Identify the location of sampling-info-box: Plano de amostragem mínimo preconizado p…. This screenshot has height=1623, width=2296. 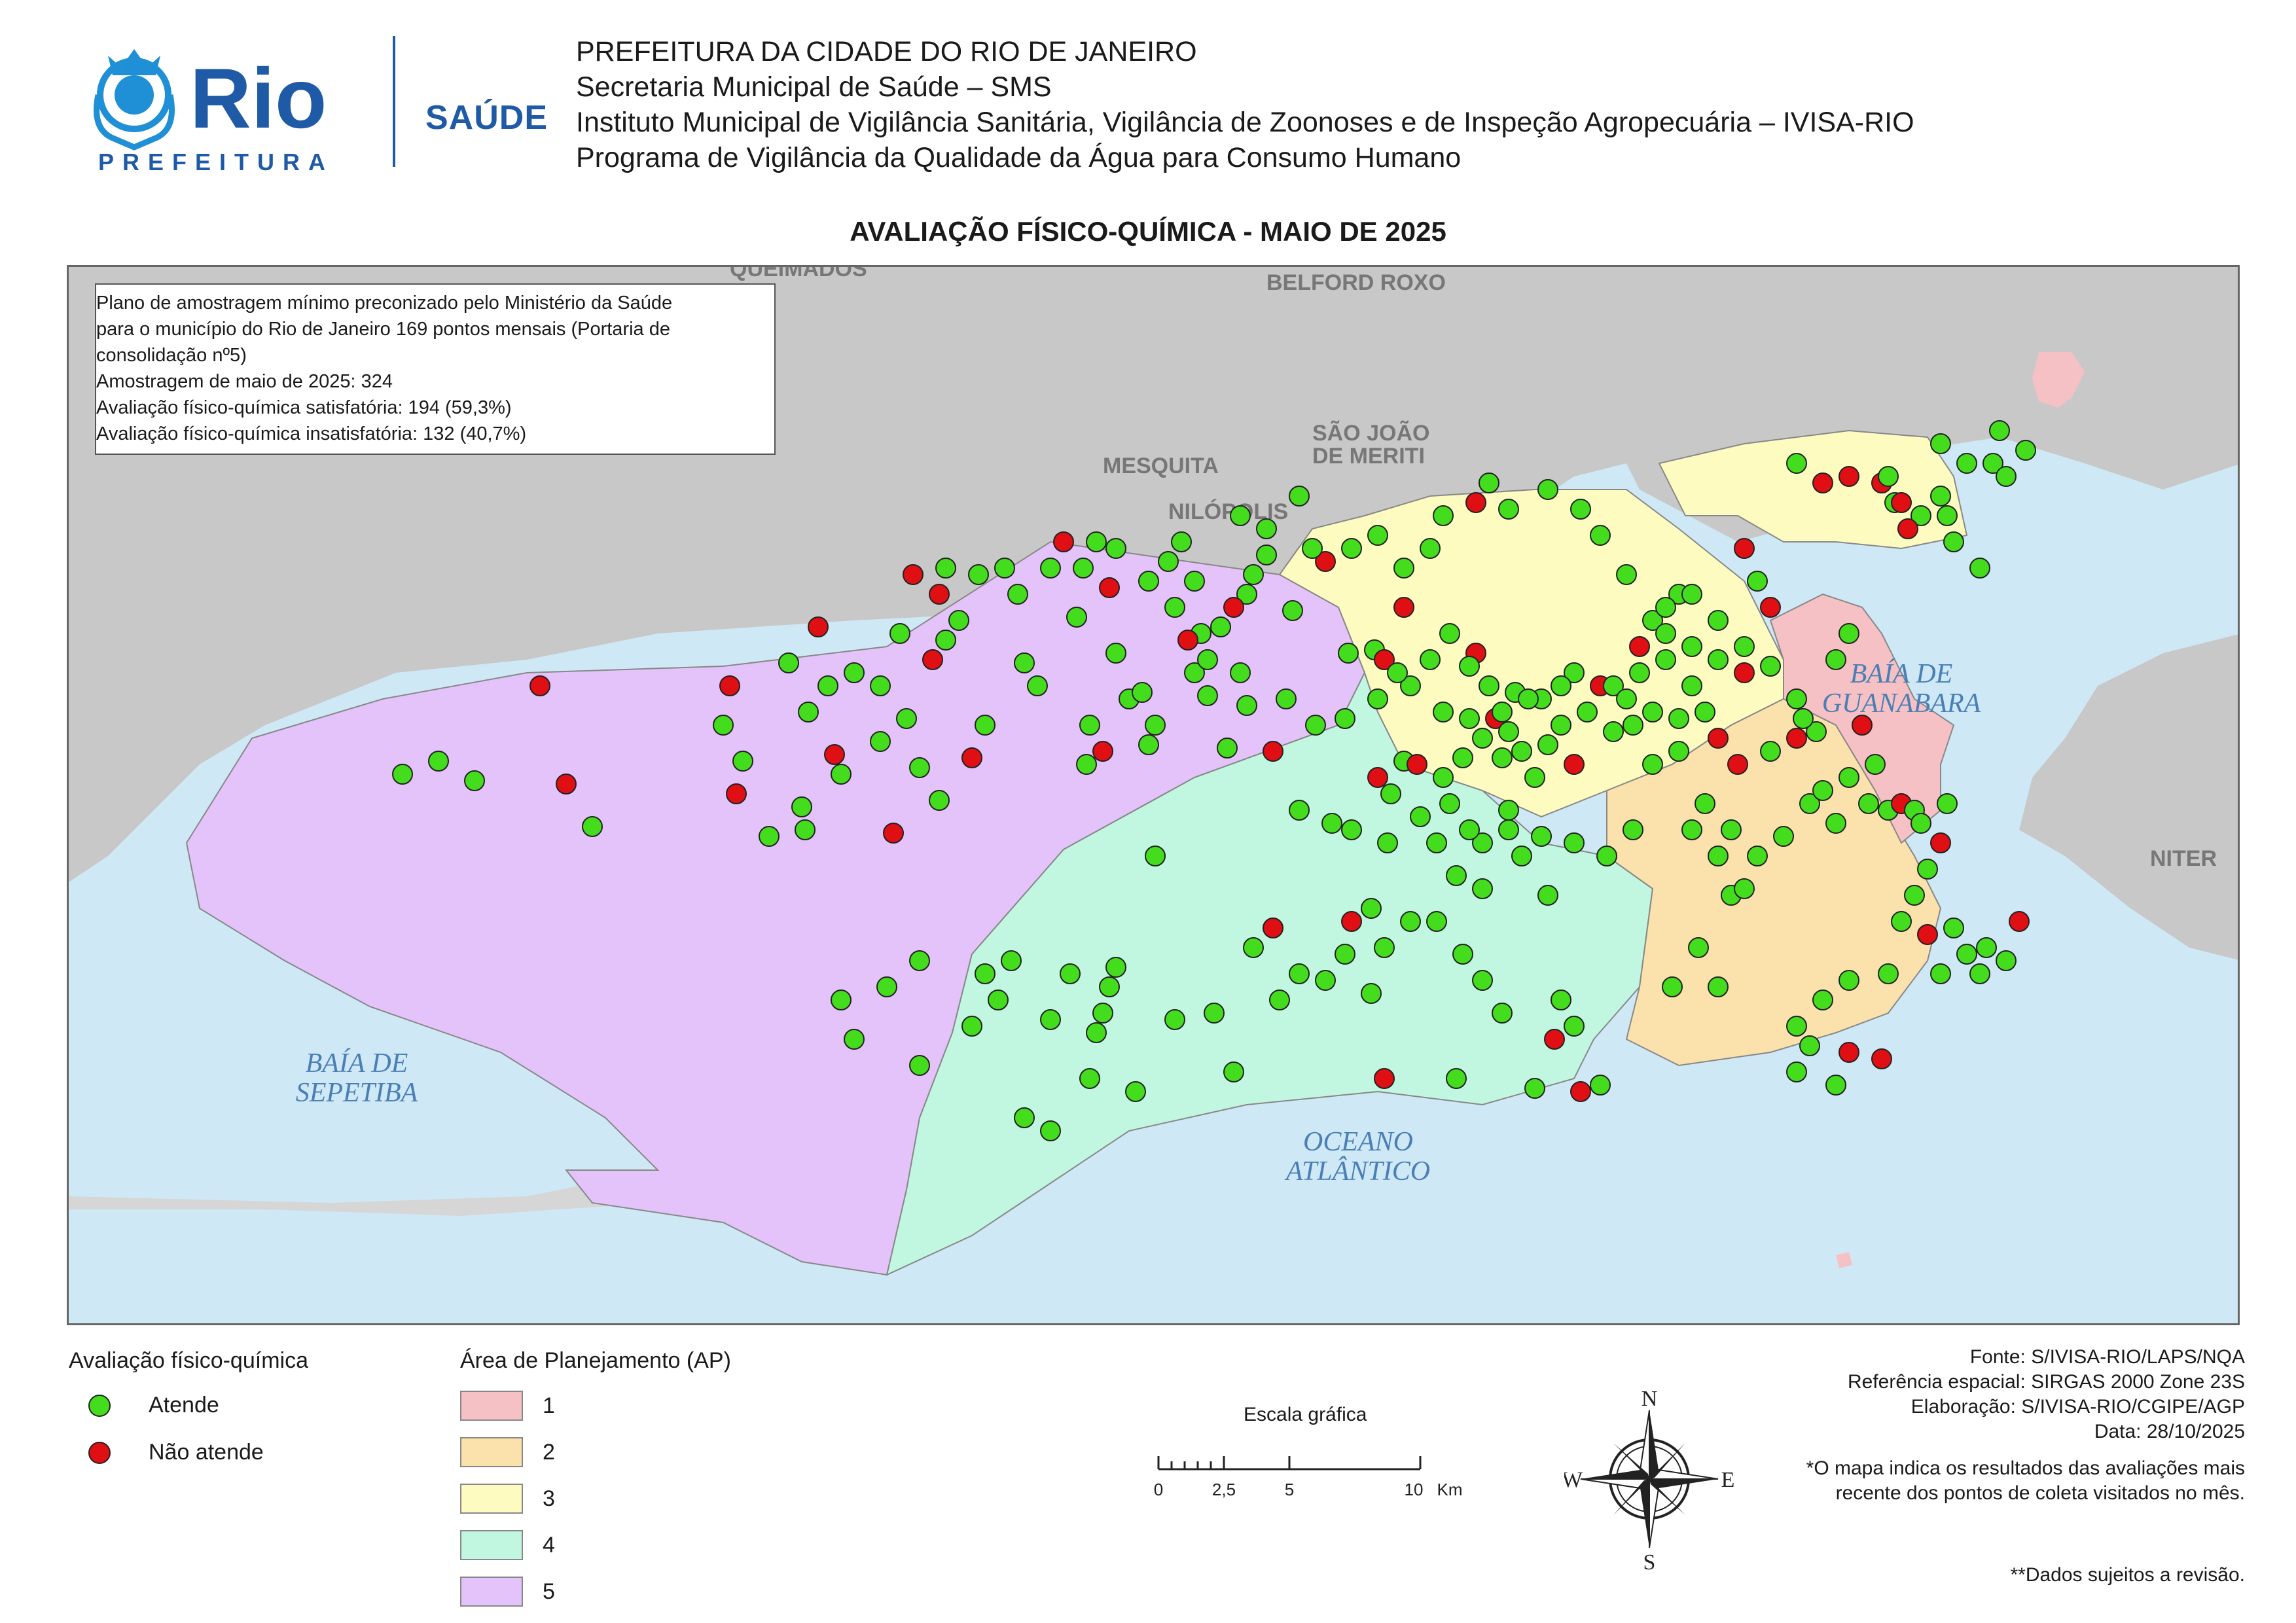
(435, 369).